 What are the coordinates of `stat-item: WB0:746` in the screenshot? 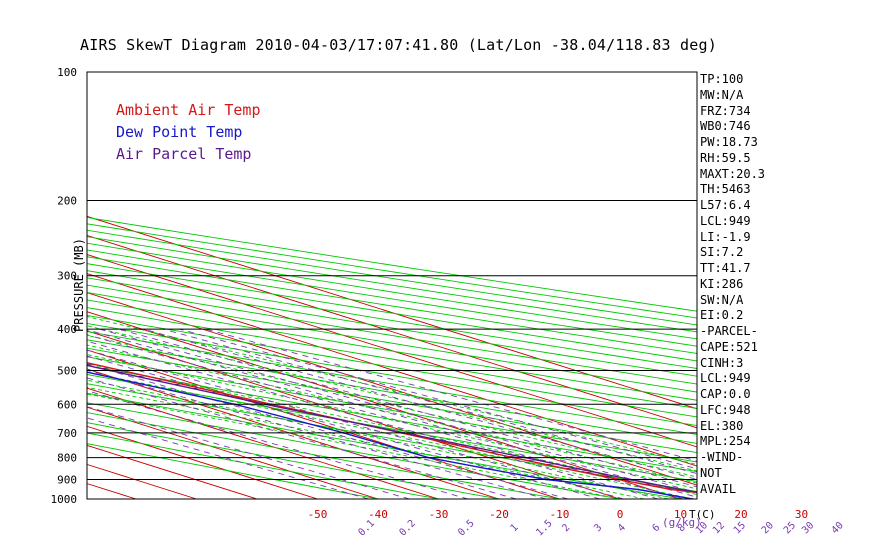 It's located at (725, 126).